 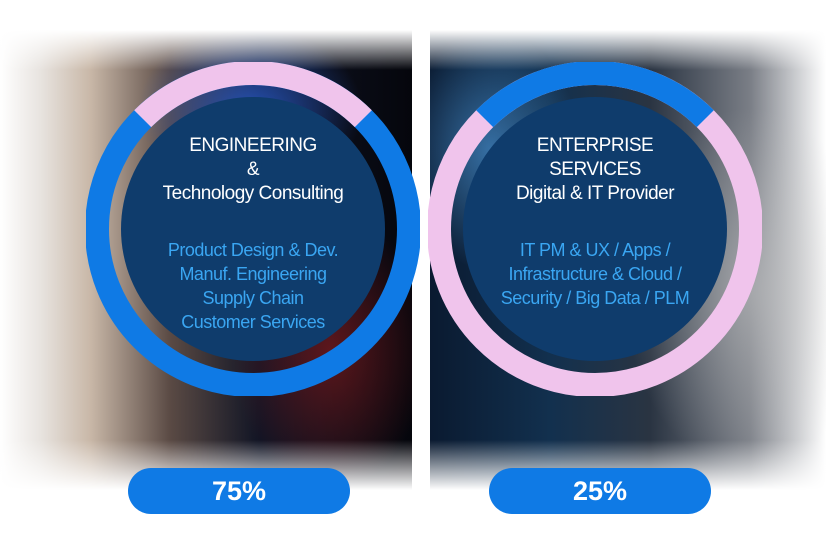 What do you see at coordinates (253, 322) in the screenshot?
I see `engineering-service-item: Customer Services` at bounding box center [253, 322].